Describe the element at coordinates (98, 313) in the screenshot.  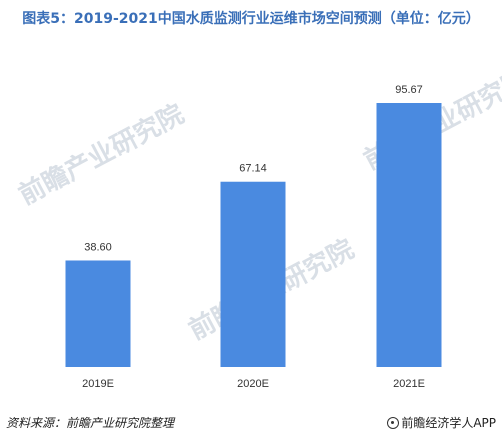
I see `bar-2019E` at that location.